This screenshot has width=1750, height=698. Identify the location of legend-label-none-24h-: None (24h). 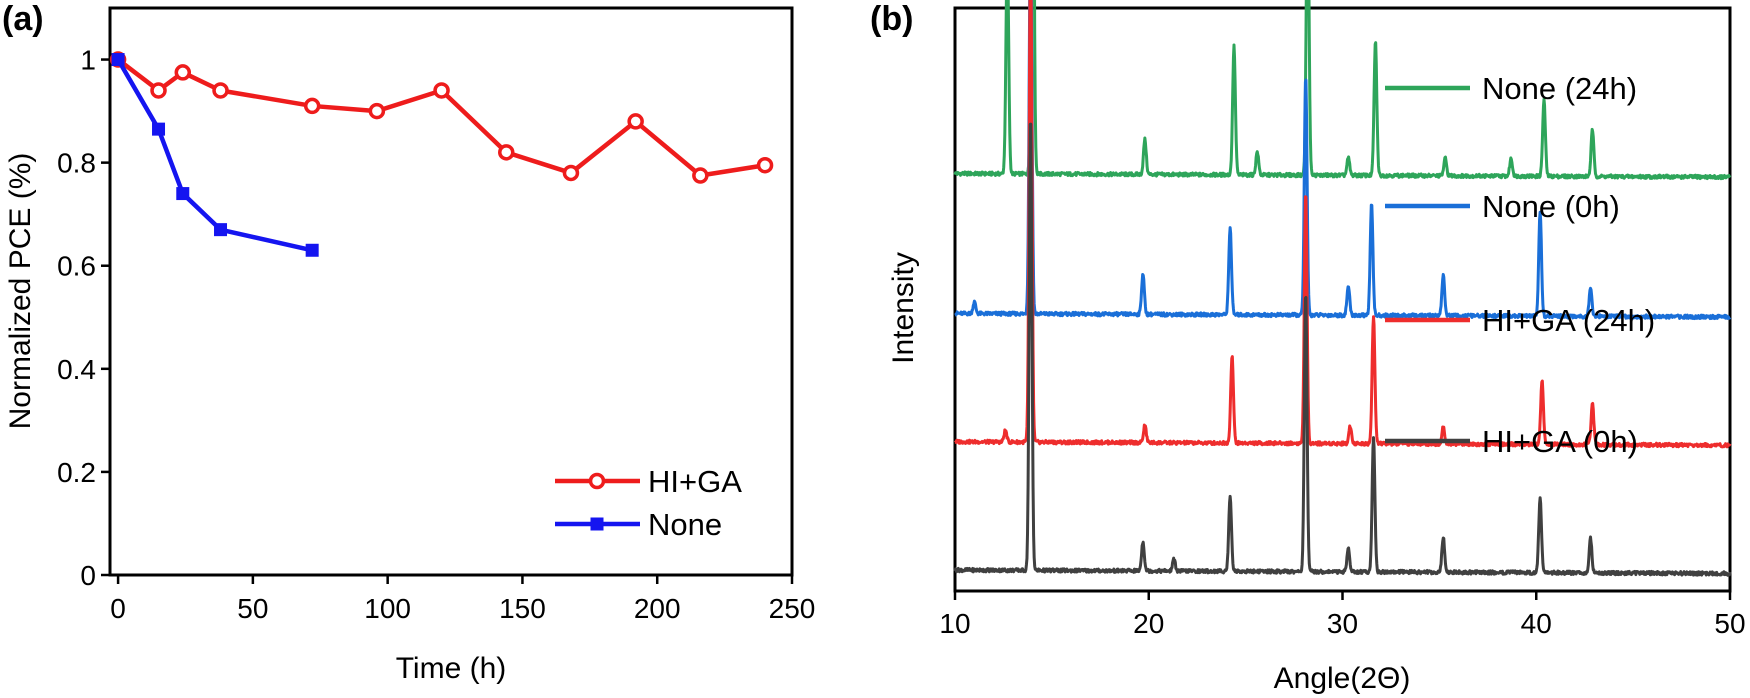
(1559, 88).